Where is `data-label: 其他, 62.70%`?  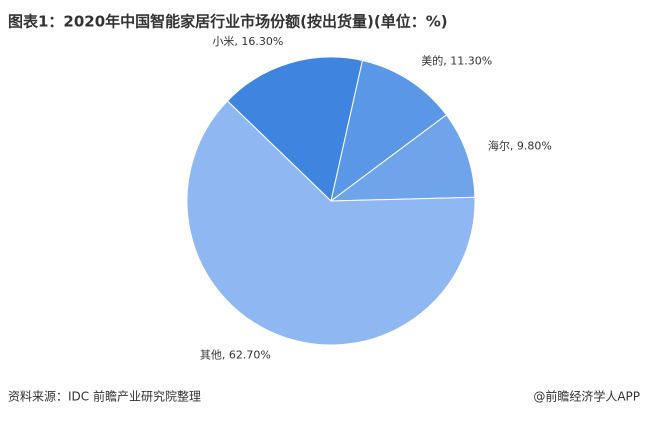
data-label: 其他, 62.70% is located at coordinates (235, 355).